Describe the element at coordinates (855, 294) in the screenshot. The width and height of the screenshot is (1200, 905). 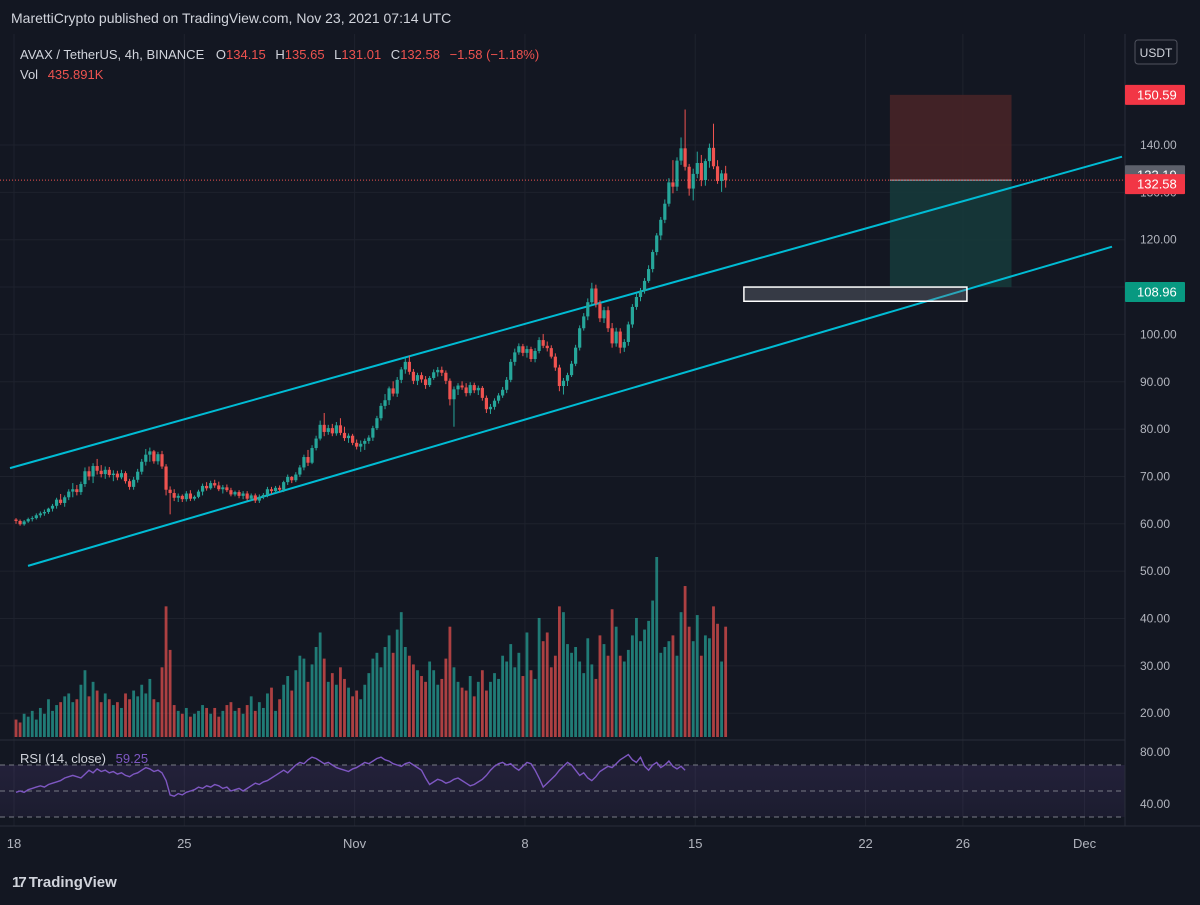
I see `support-zone` at that location.